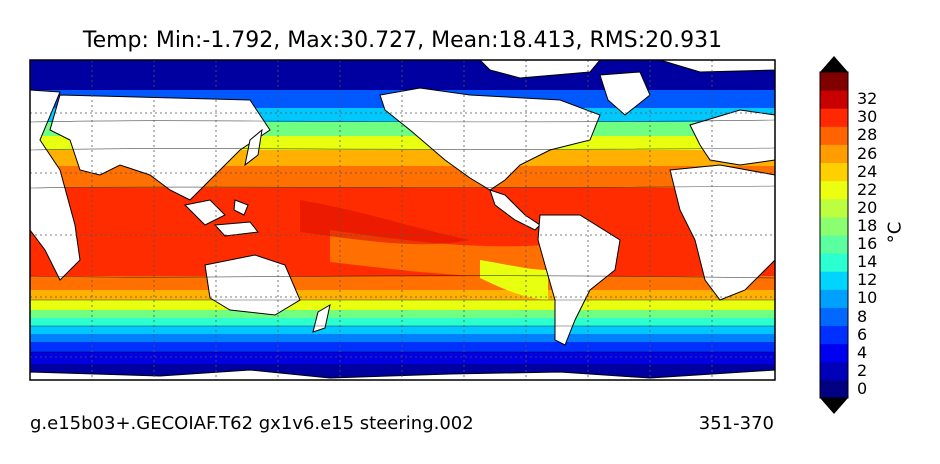  I want to click on colorbar, so click(834, 235).